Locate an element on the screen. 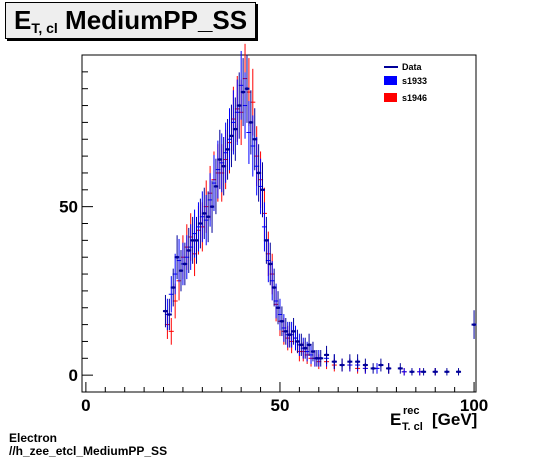 The image size is (546, 462). legend-label-s1933: s1933 is located at coordinates (414, 81).